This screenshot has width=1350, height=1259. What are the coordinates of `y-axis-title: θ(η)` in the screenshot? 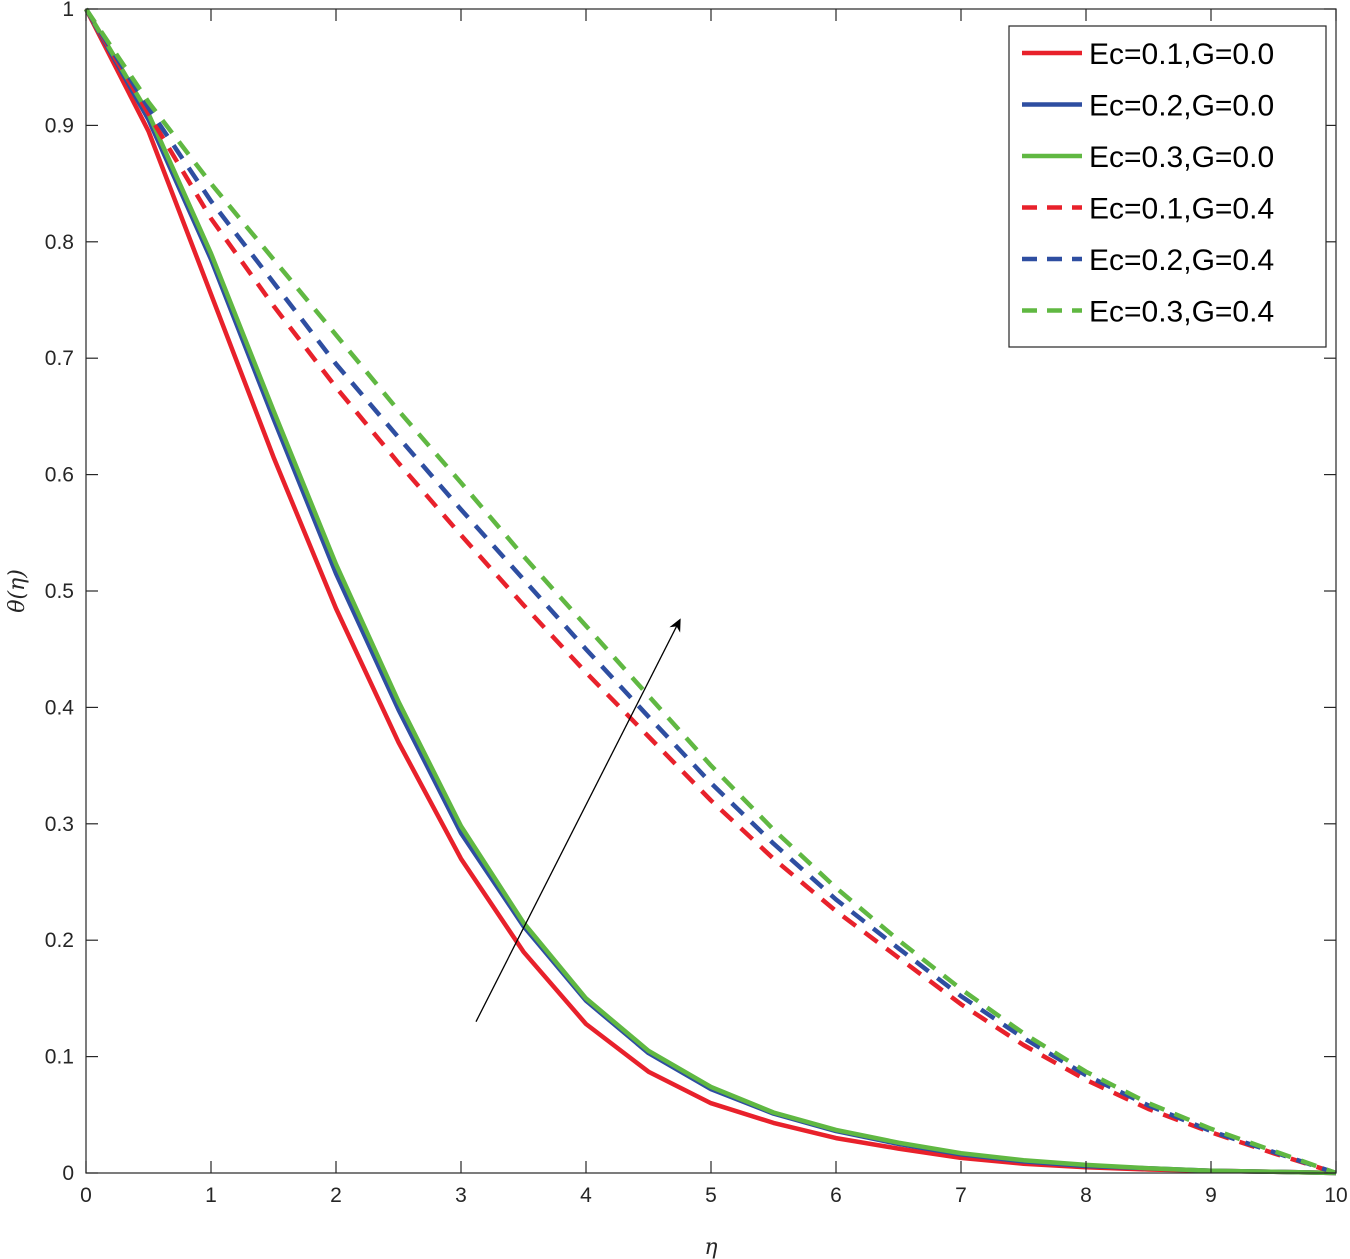 It's located at (17, 591).